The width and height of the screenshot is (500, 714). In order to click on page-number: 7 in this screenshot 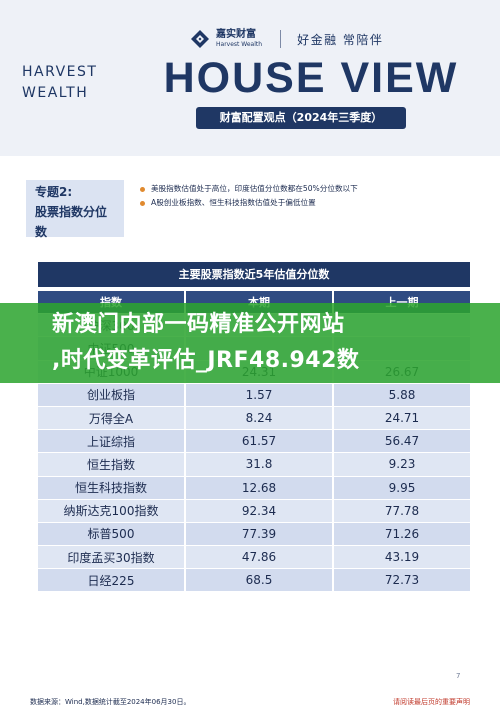, I will do `click(458, 676)`.